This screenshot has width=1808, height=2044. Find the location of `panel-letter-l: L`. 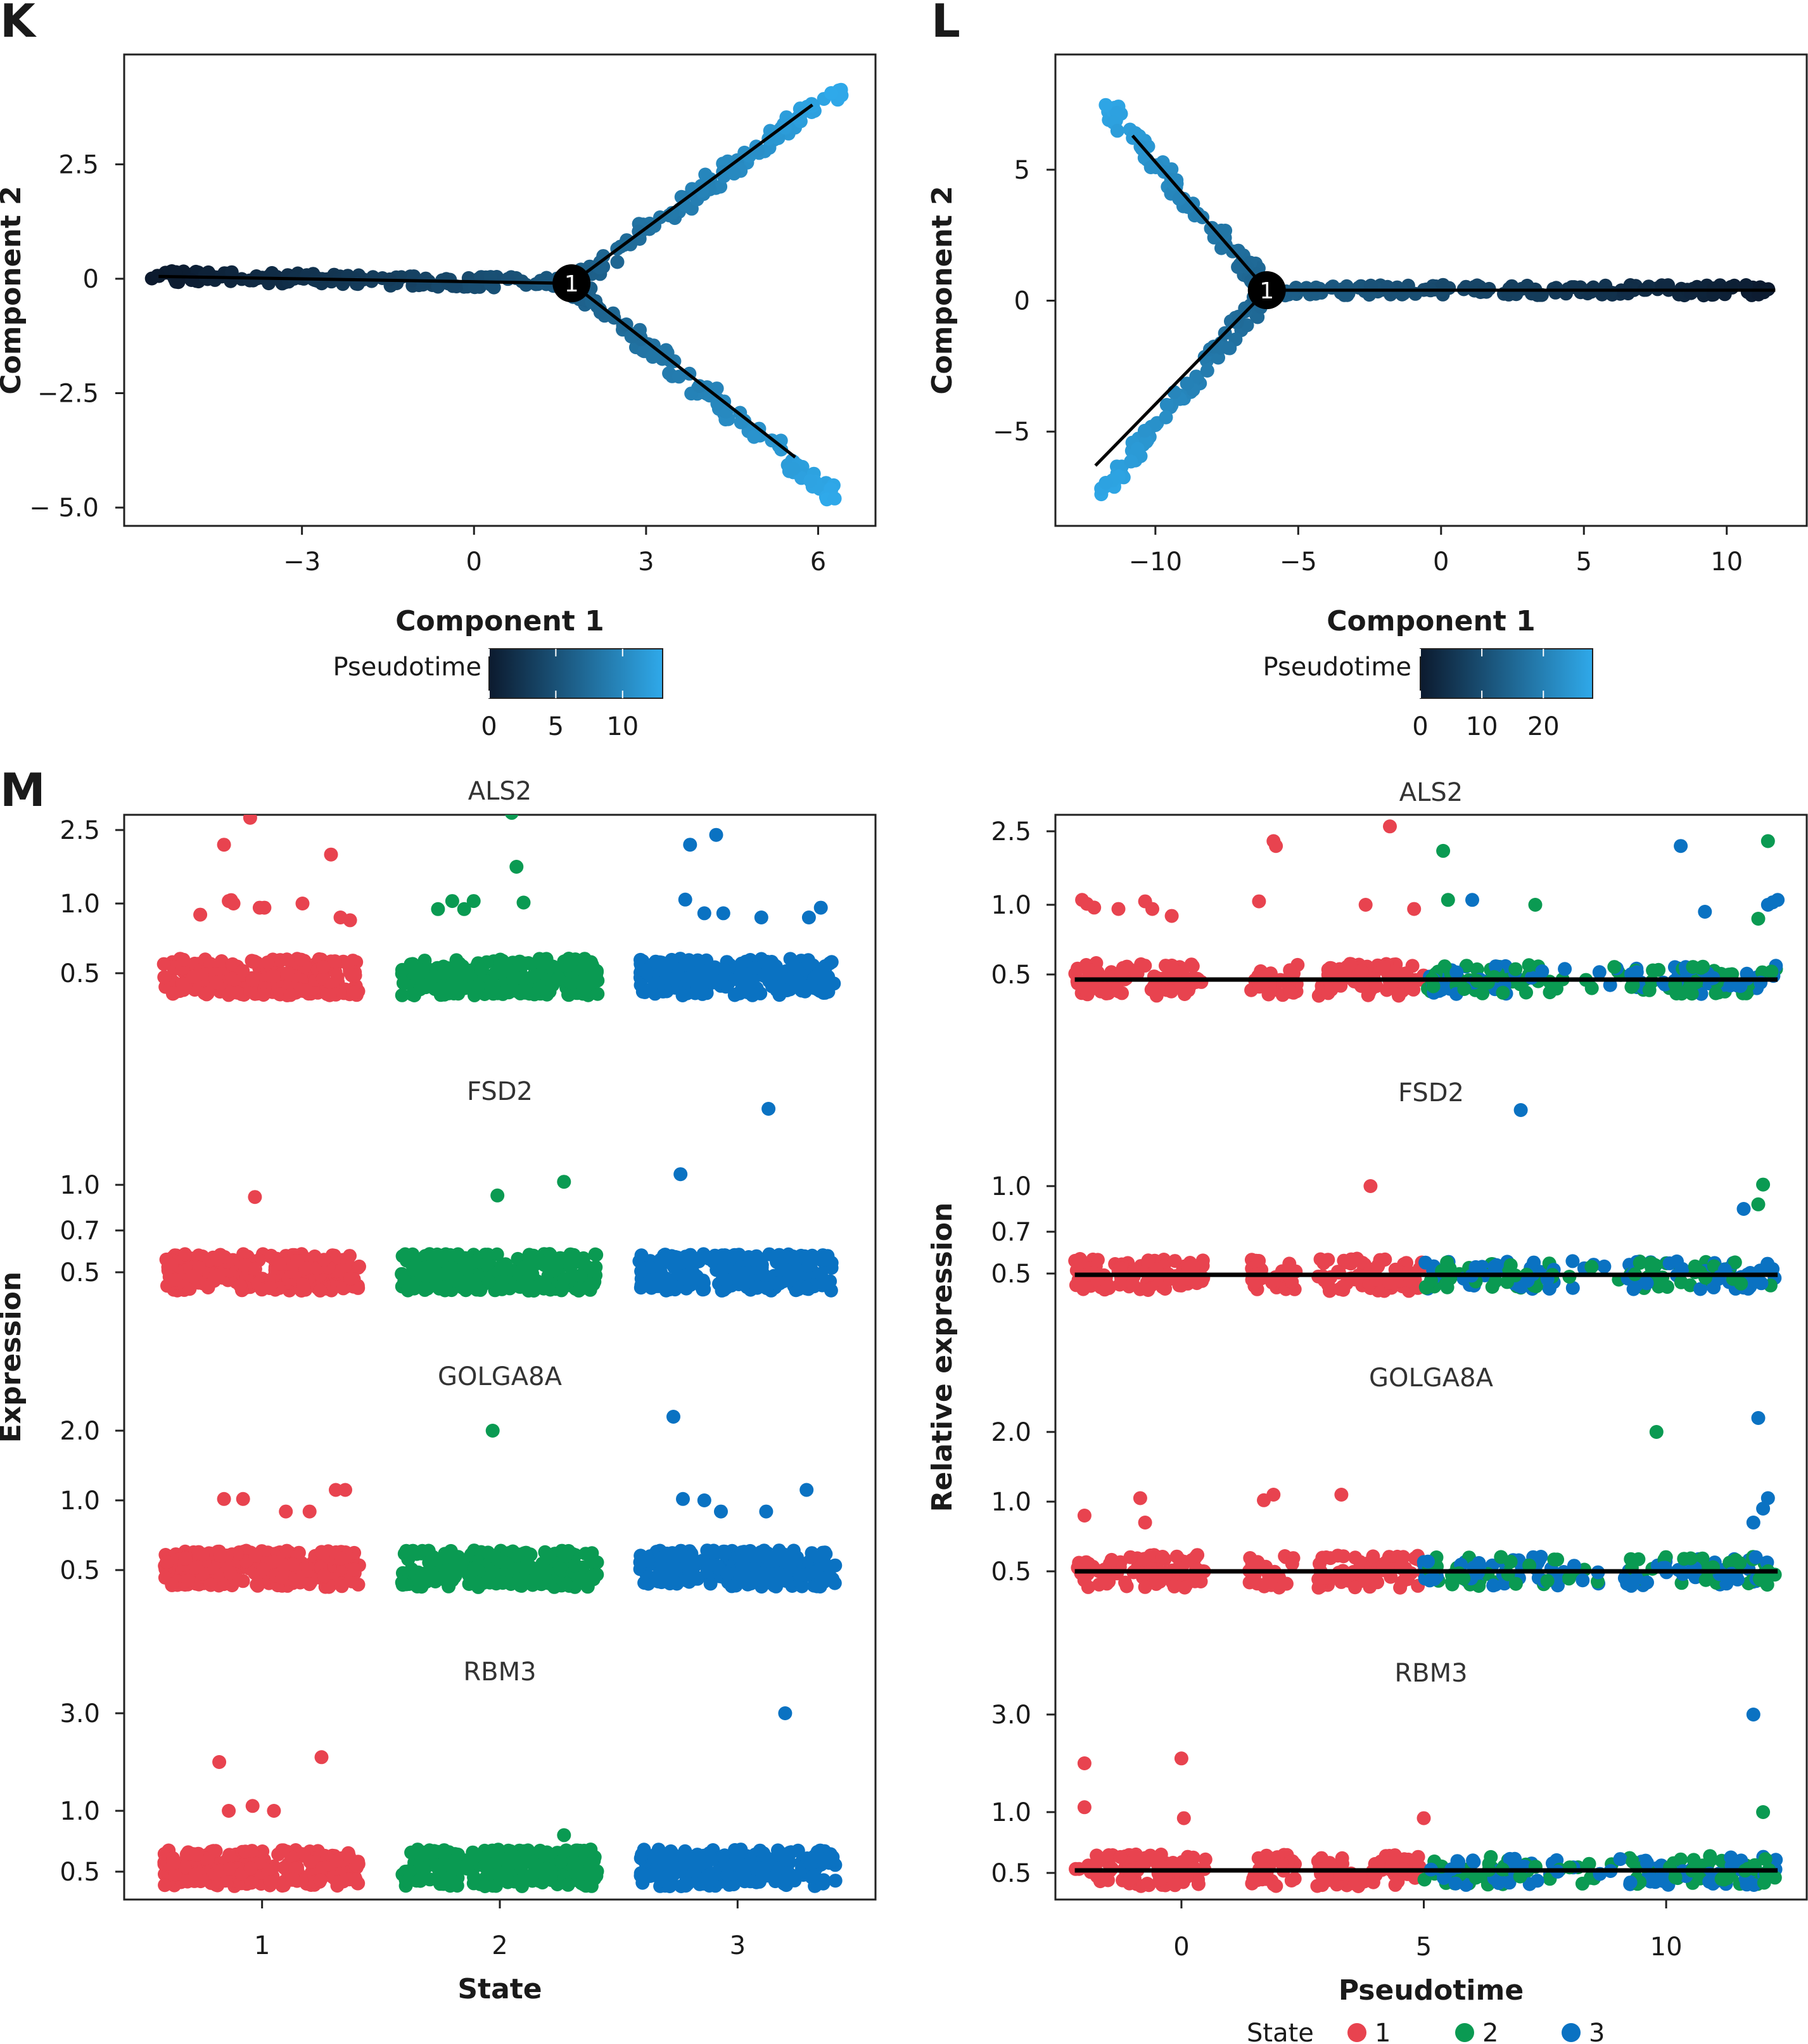

panel-letter-l: L is located at coordinates (945, 24).